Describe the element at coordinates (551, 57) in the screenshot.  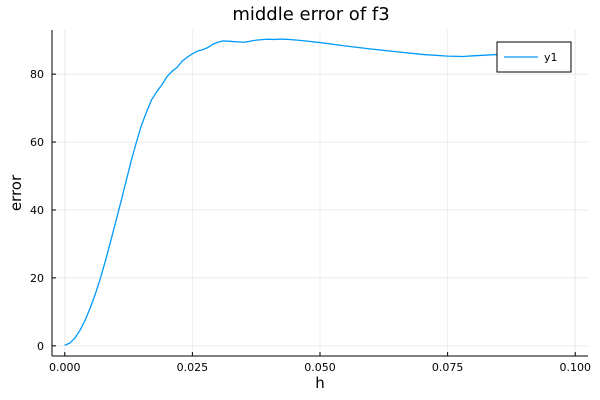
I see `legend-label-y1: y1` at that location.